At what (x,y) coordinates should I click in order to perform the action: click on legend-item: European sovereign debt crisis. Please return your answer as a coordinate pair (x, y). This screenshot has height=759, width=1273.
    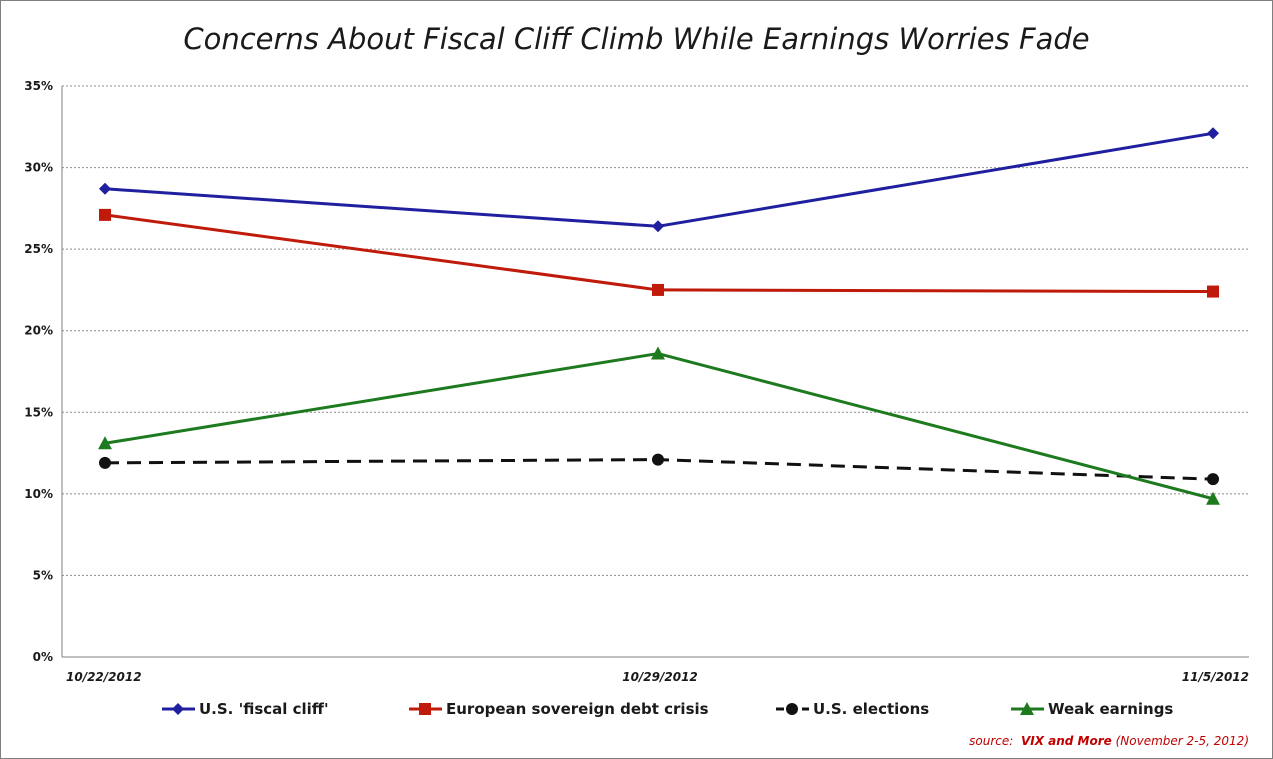
    Looking at the image, I should click on (559, 709).